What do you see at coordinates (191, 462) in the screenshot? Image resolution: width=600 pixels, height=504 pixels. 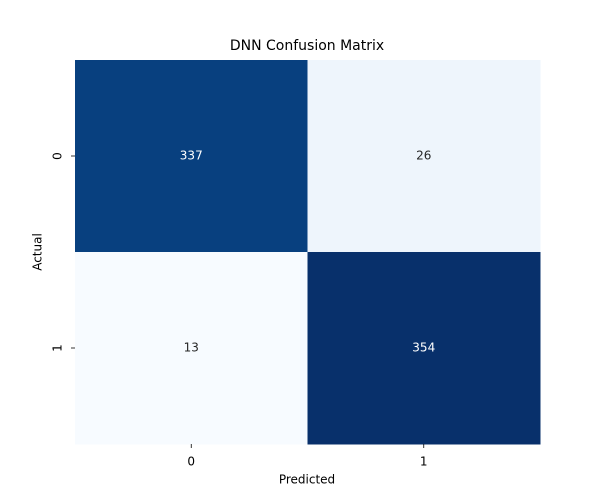 I see `x-tick-label: 0` at bounding box center [191, 462].